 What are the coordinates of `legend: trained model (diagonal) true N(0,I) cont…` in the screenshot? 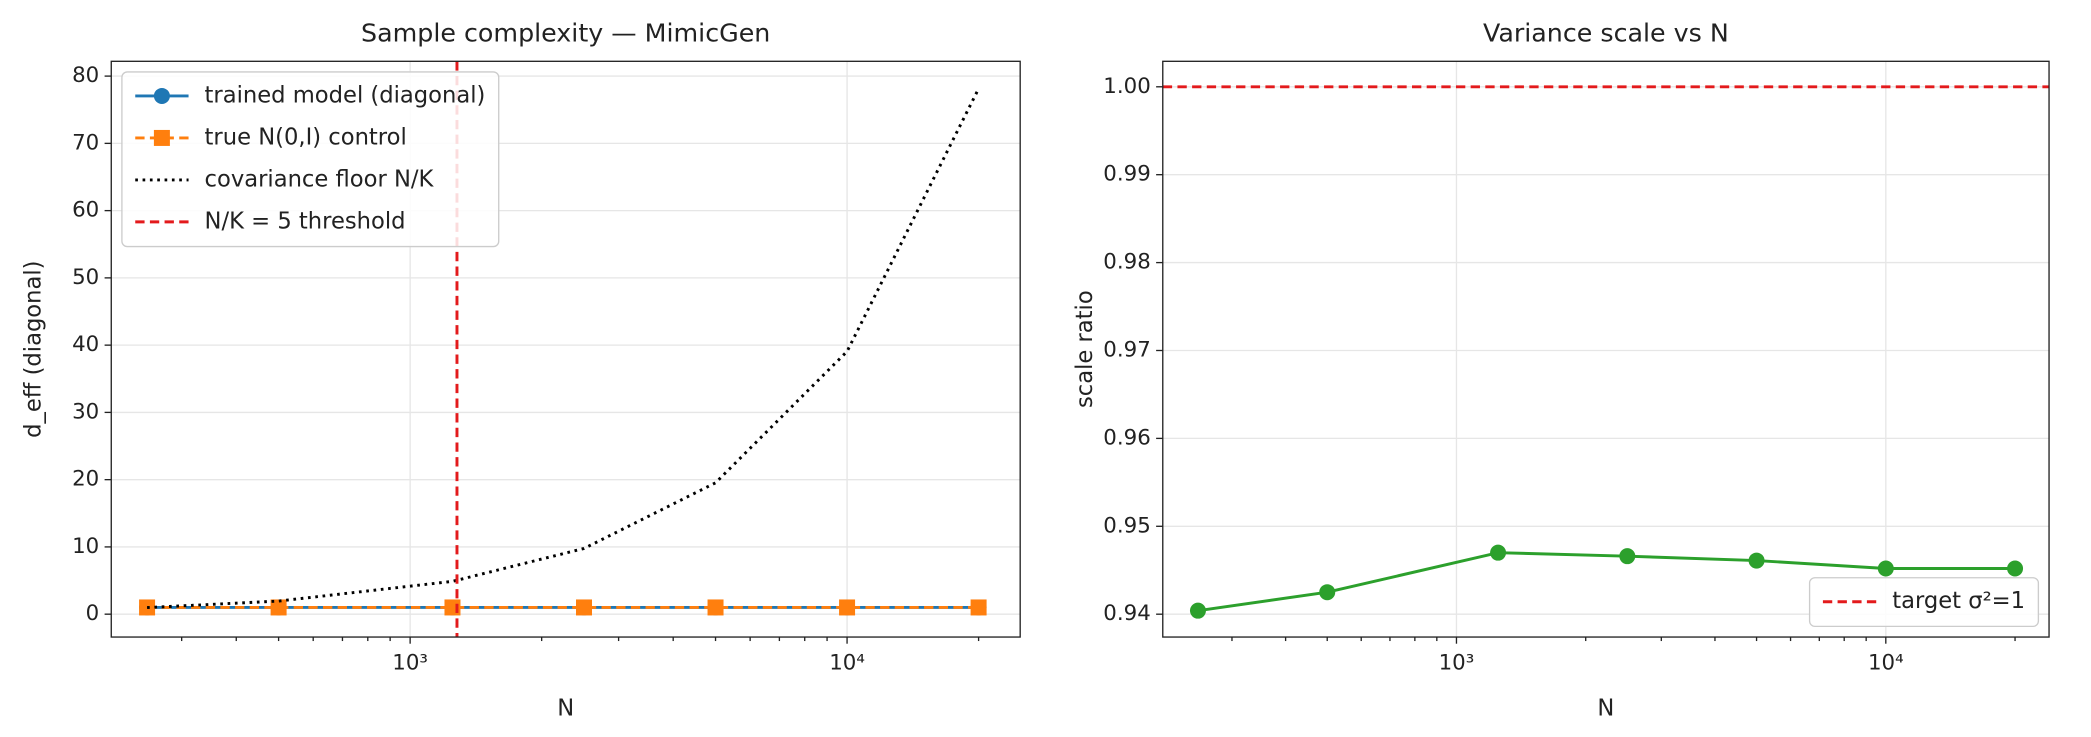 It's located at (310, 159).